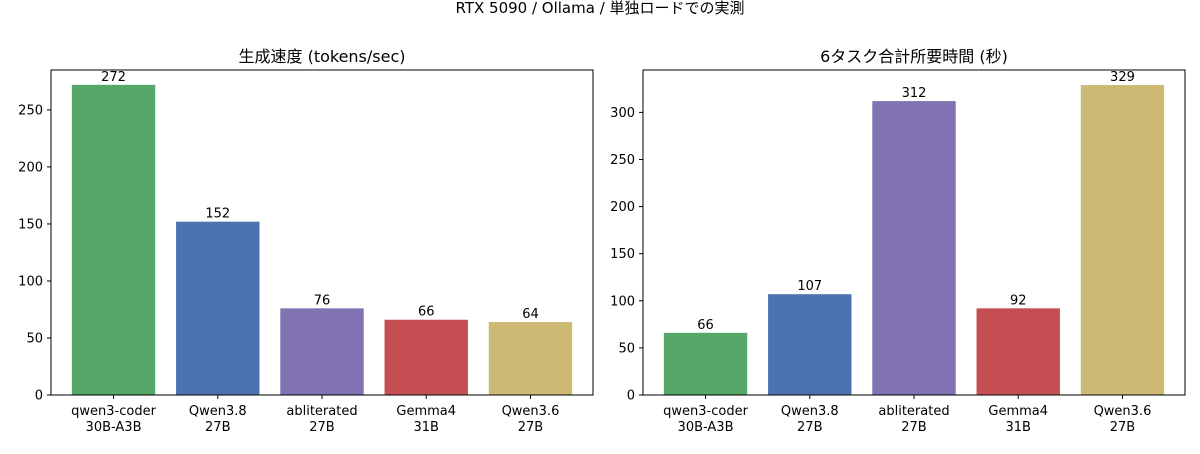 The image size is (1200, 454). What do you see at coordinates (1018, 300) in the screenshot?
I see `bar-value-label: 92` at bounding box center [1018, 300].